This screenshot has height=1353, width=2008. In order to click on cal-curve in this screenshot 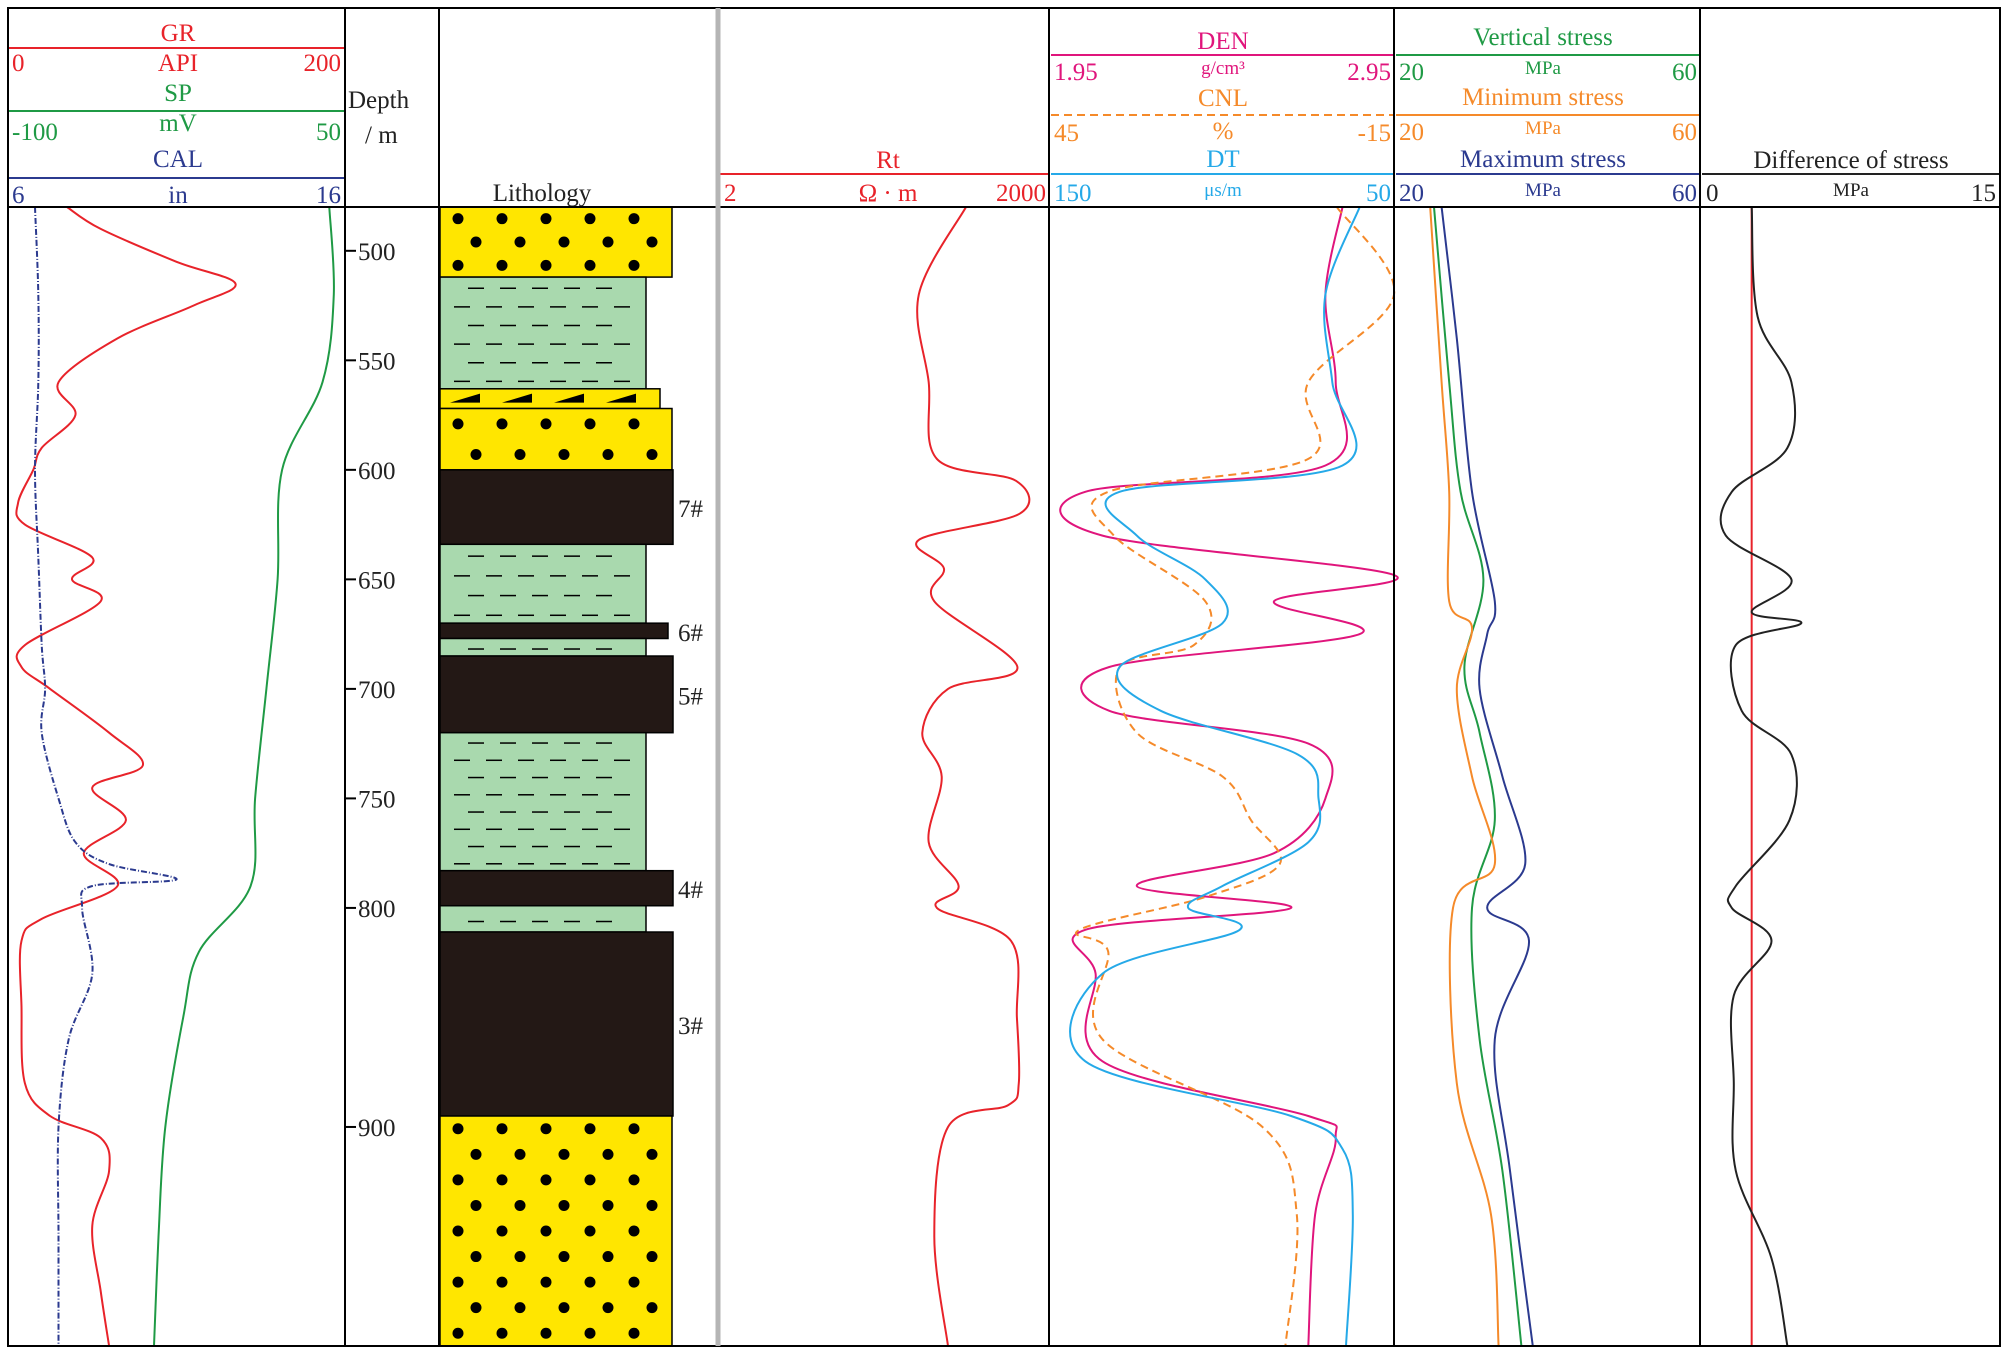, I will do `click(106, 776)`.